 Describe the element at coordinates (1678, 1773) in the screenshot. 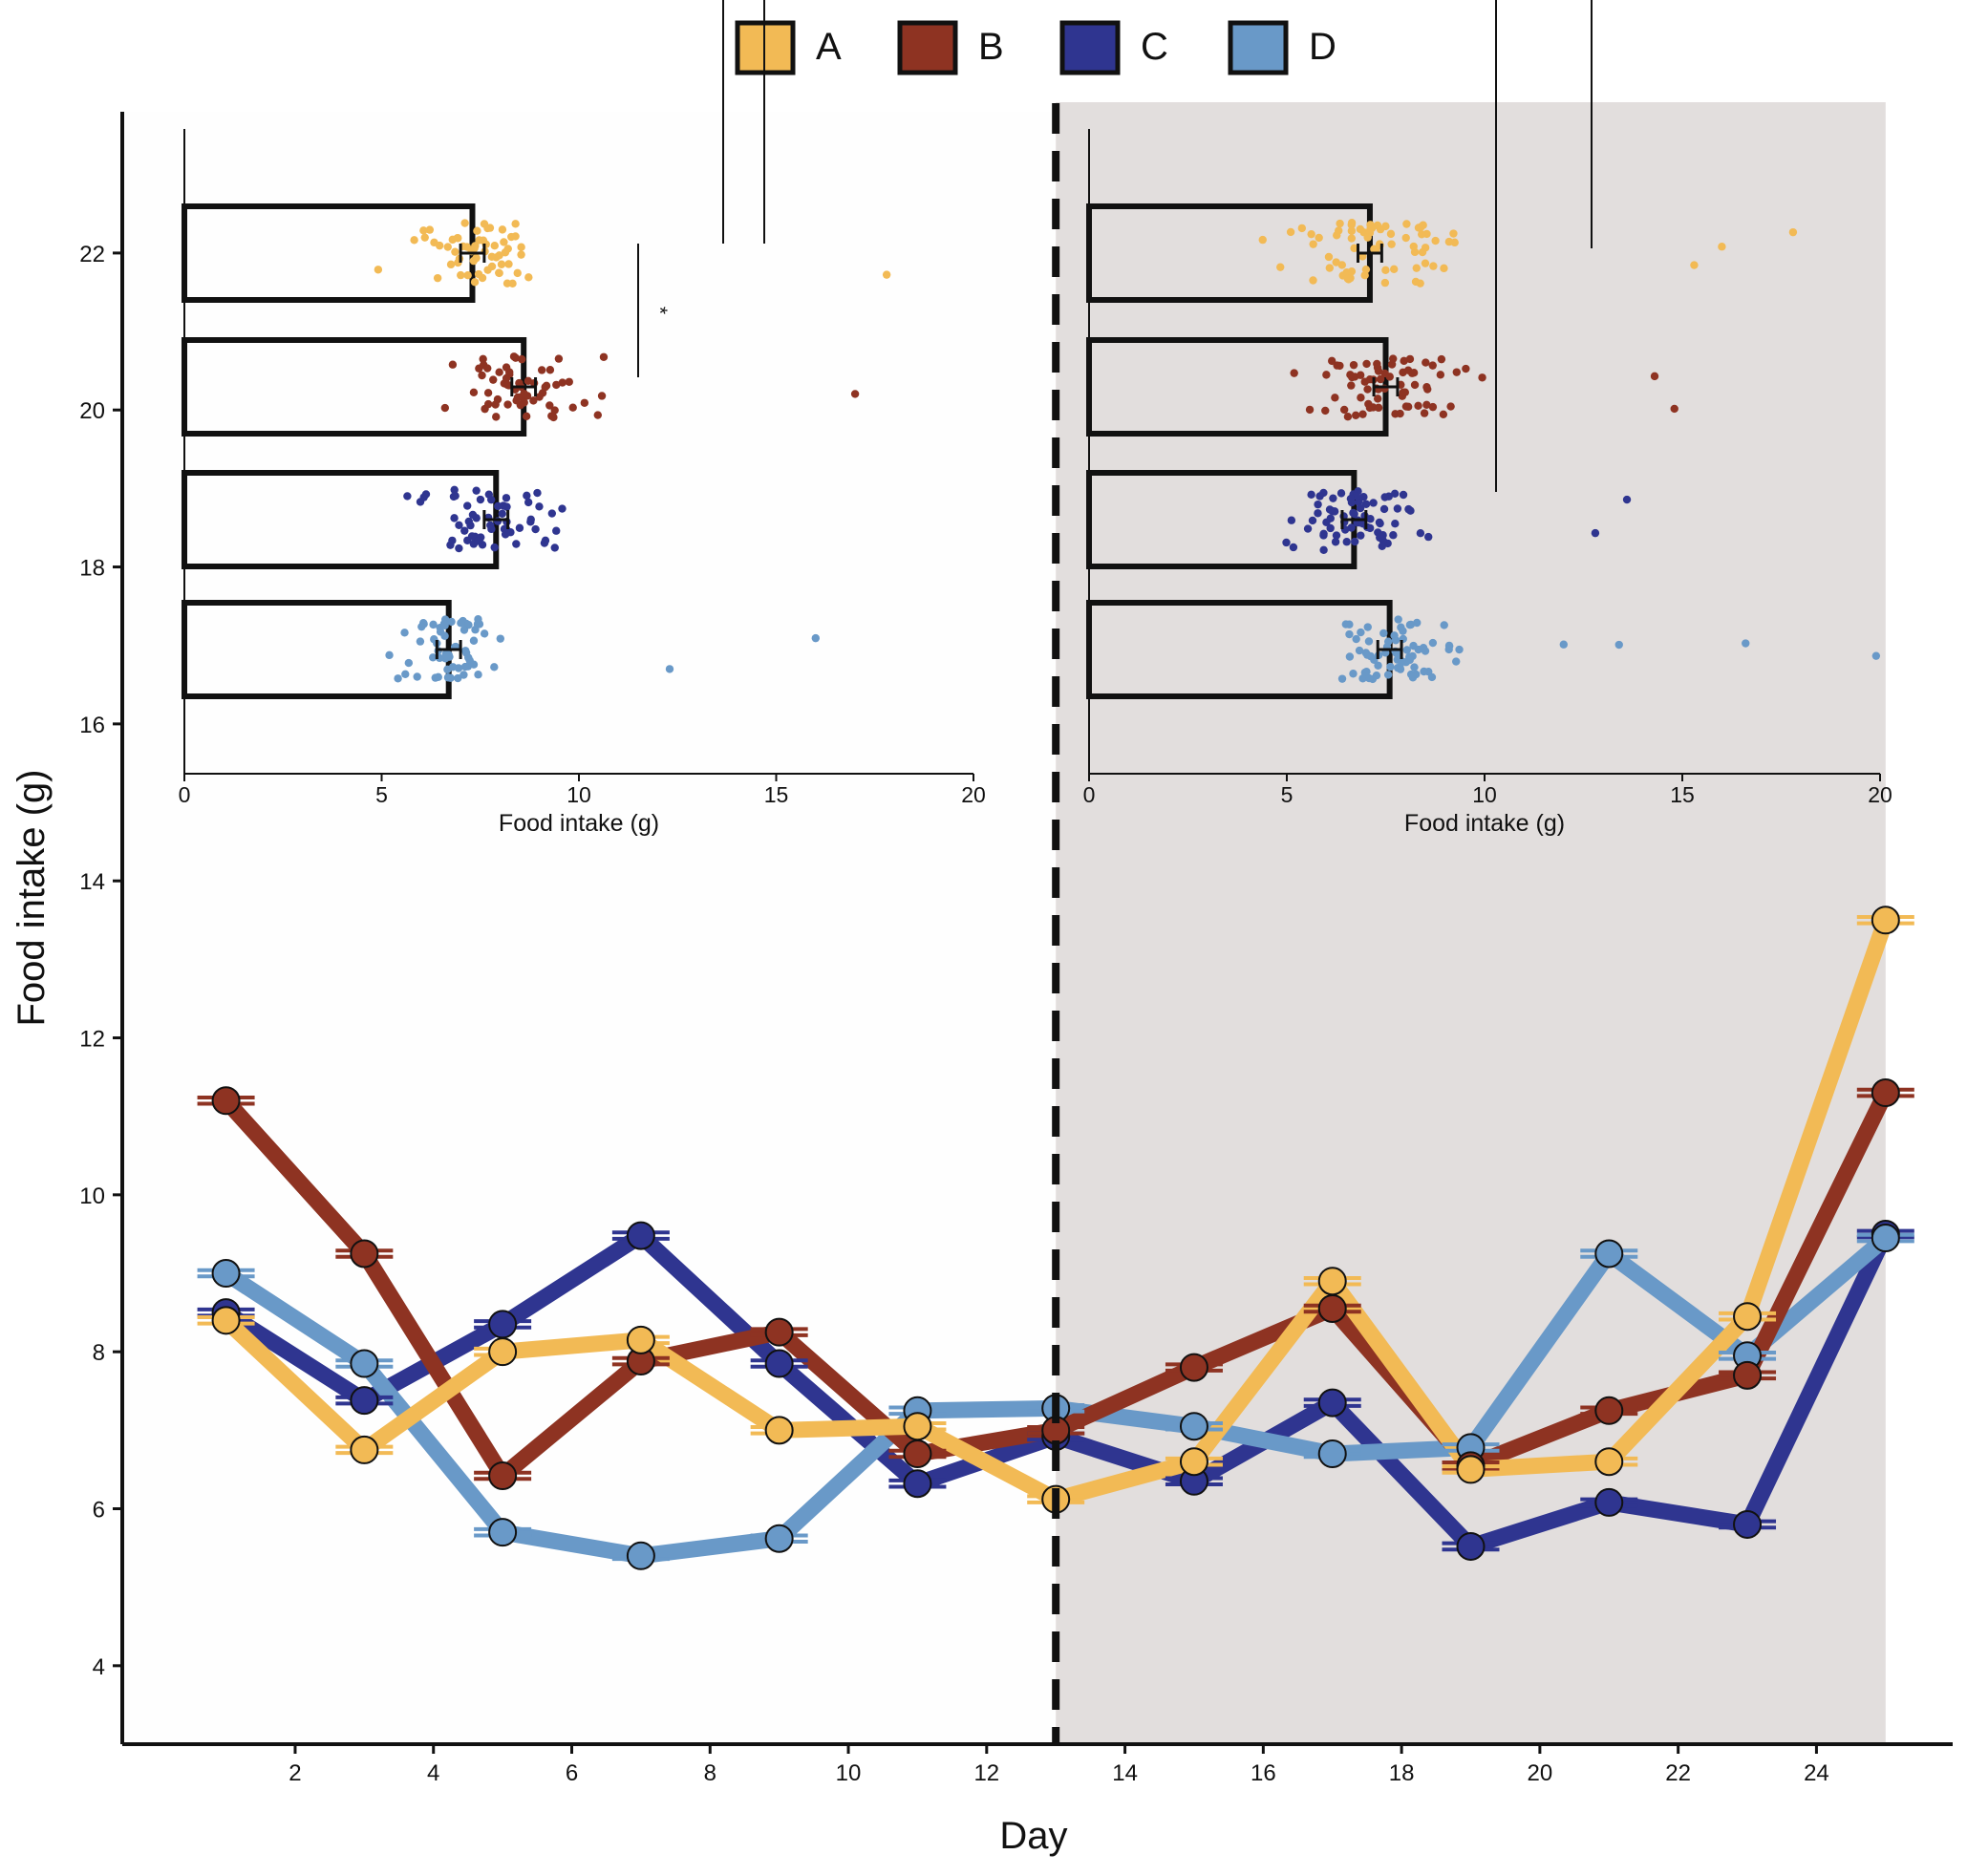

I see `x-tick-label: 22` at that location.